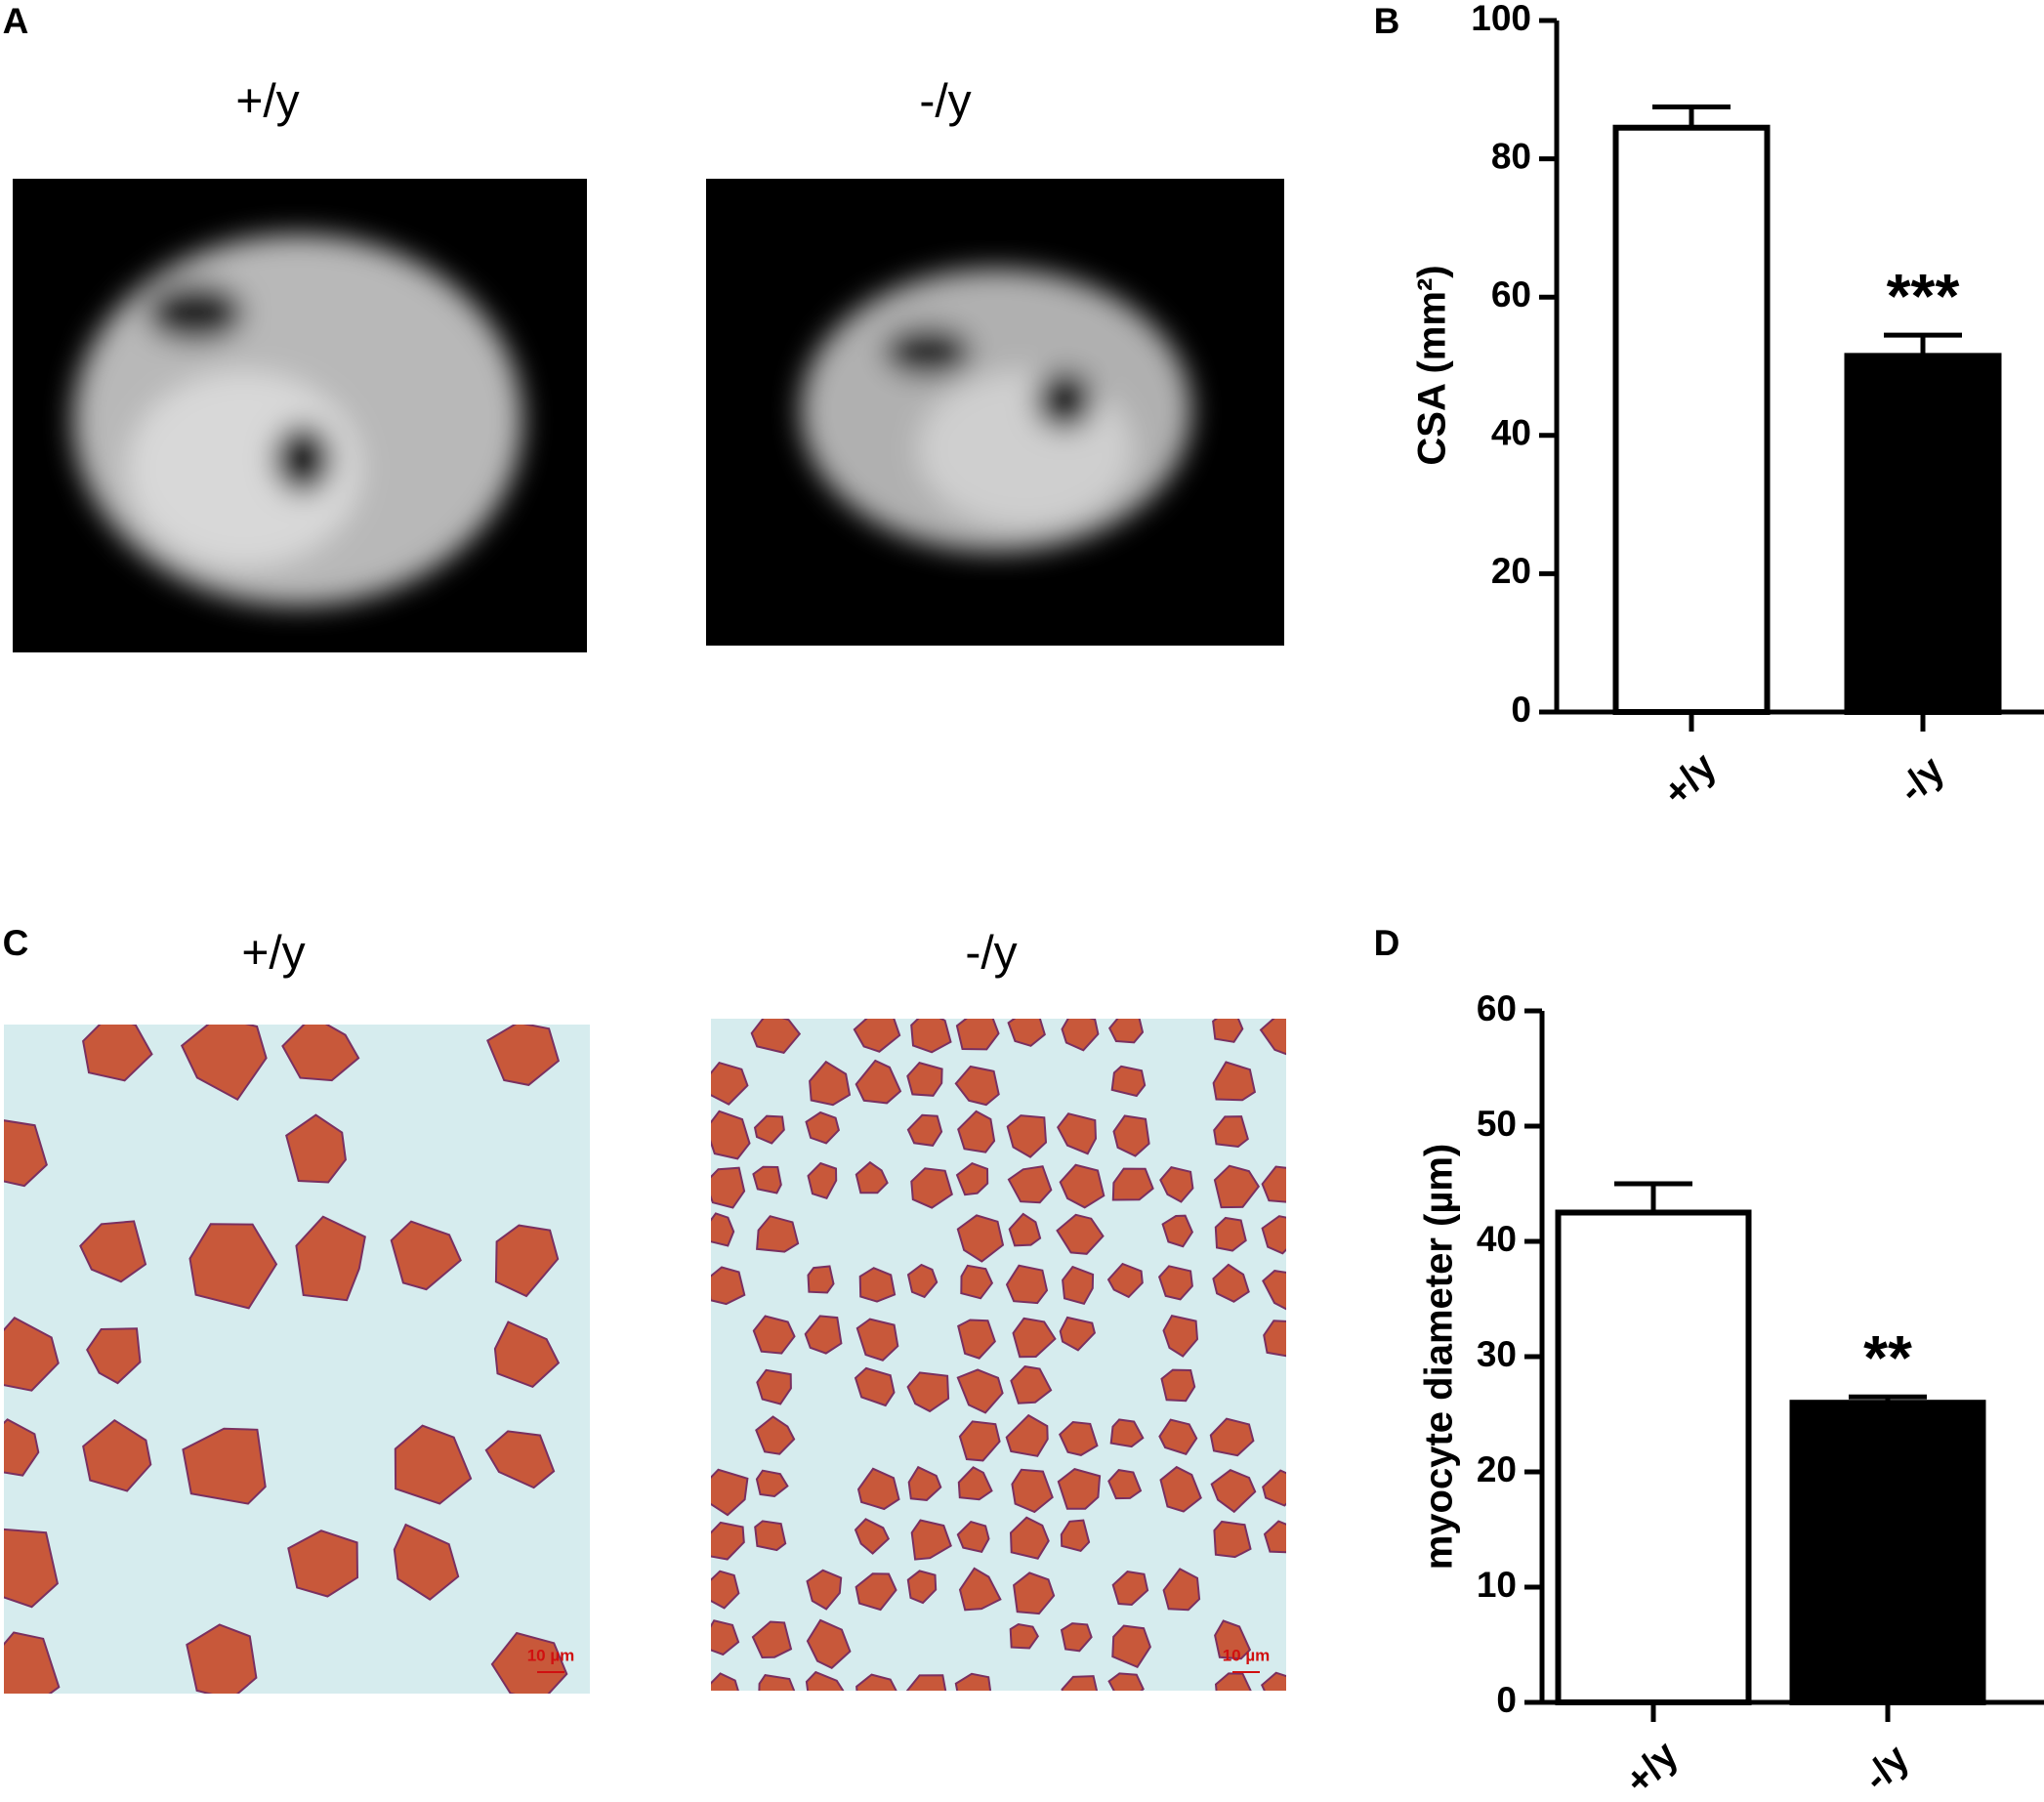 The width and height of the screenshot is (2044, 1802). Describe the element at coordinates (551, 1655) in the screenshot. I see `scale-bar-label: 10 µm` at that location.